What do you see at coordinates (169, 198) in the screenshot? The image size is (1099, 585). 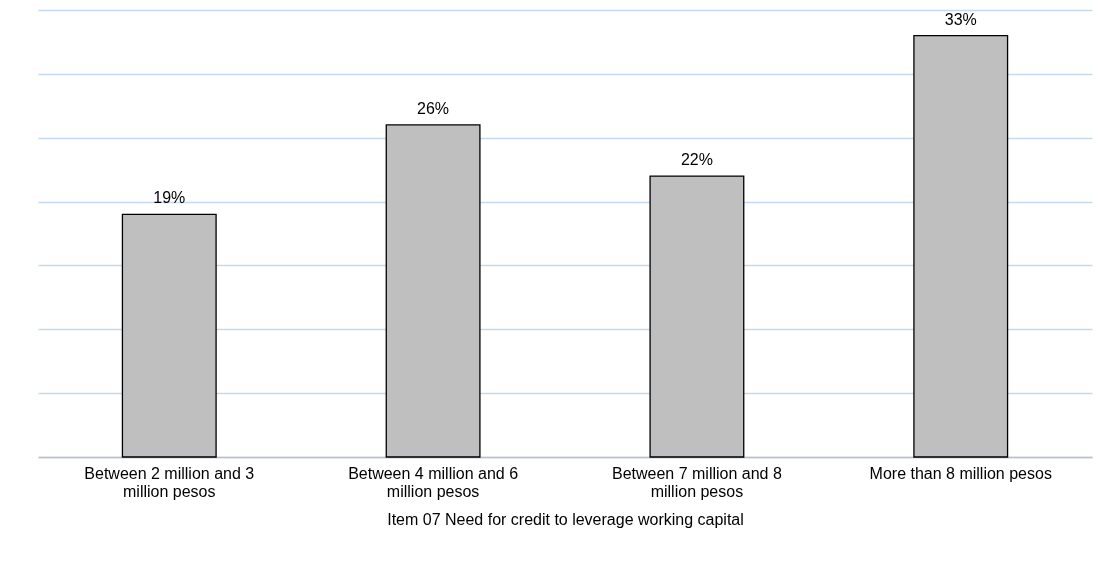 I see `data-label: 19%` at bounding box center [169, 198].